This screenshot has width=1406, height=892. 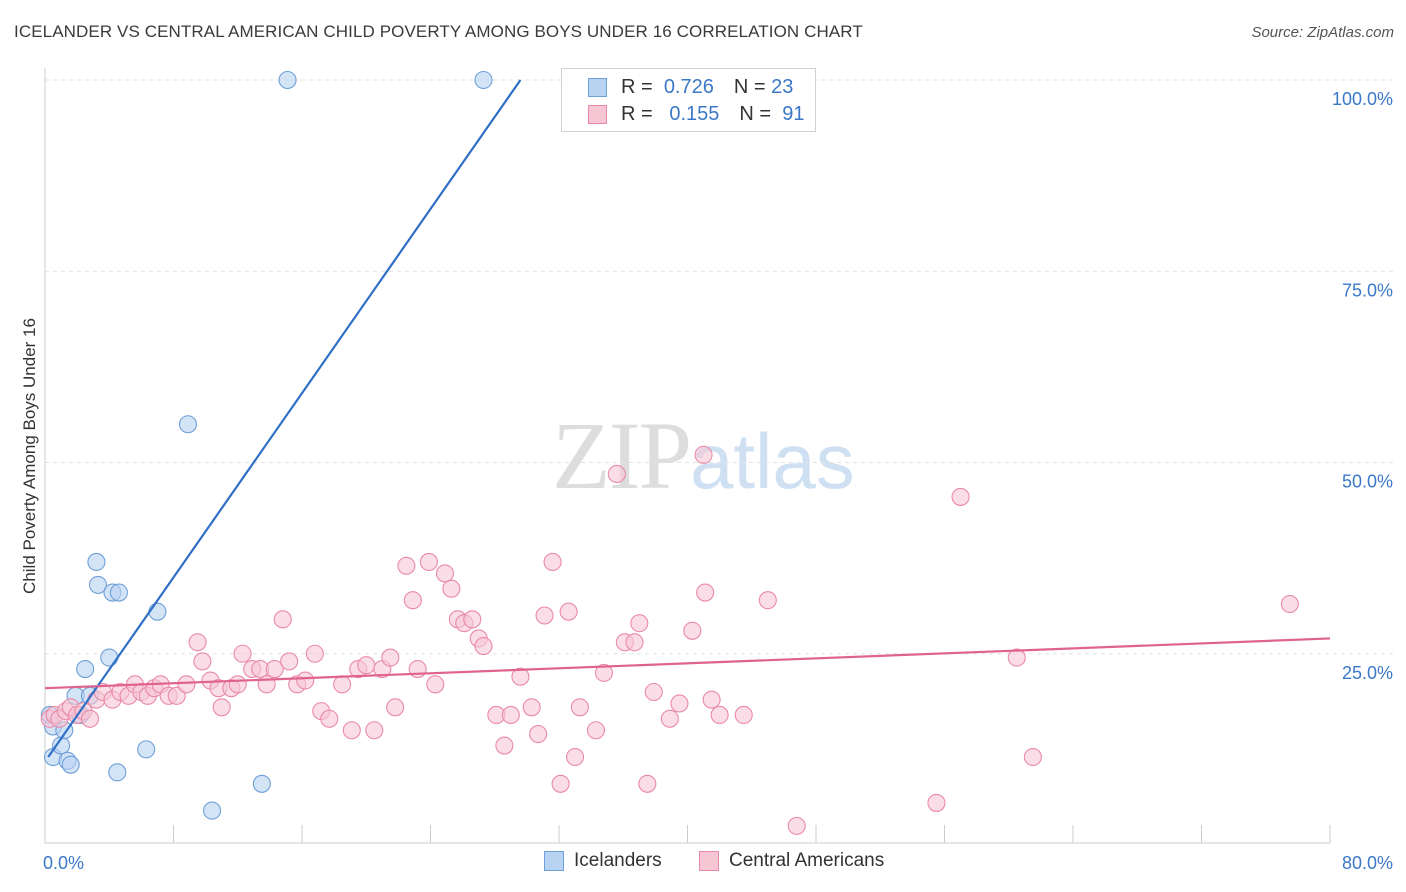 I want to click on legend-r-value-central-americans: 0.155, so click(x=694, y=113).